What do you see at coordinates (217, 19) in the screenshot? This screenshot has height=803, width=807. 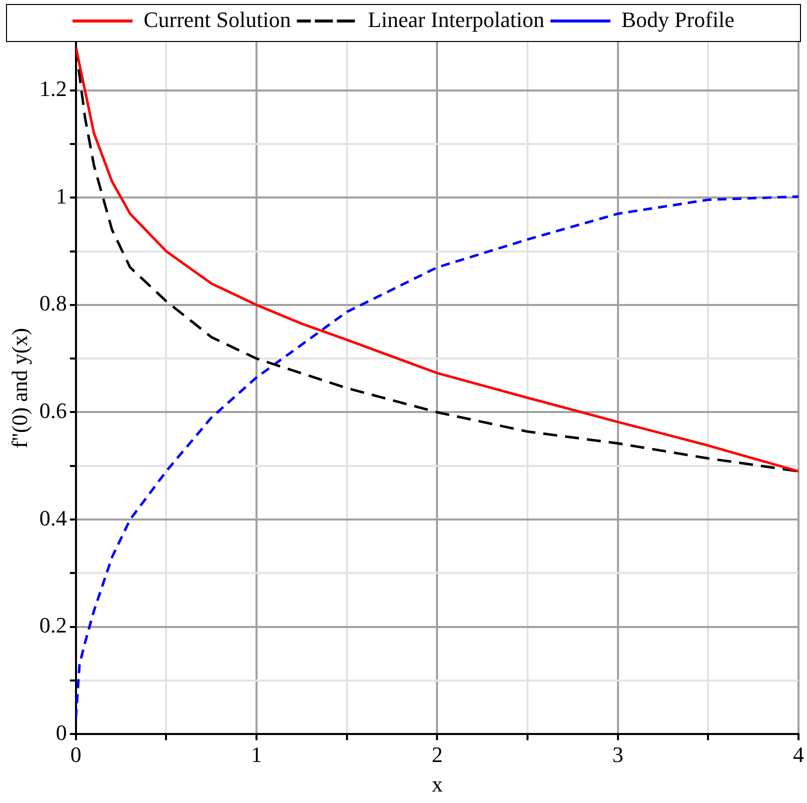 I see `legend-label: Current Solution` at bounding box center [217, 19].